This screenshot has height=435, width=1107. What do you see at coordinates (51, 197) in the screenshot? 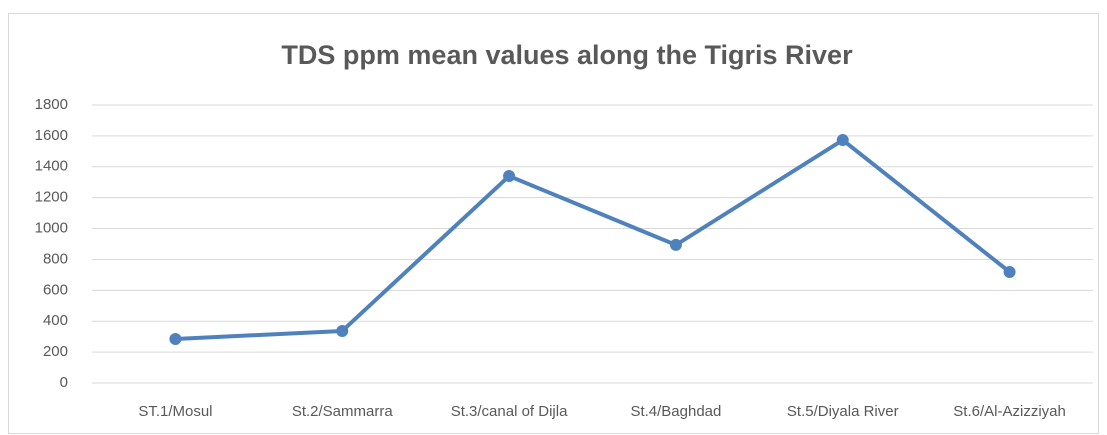
I see `y-tick-label: 1200` at bounding box center [51, 197].